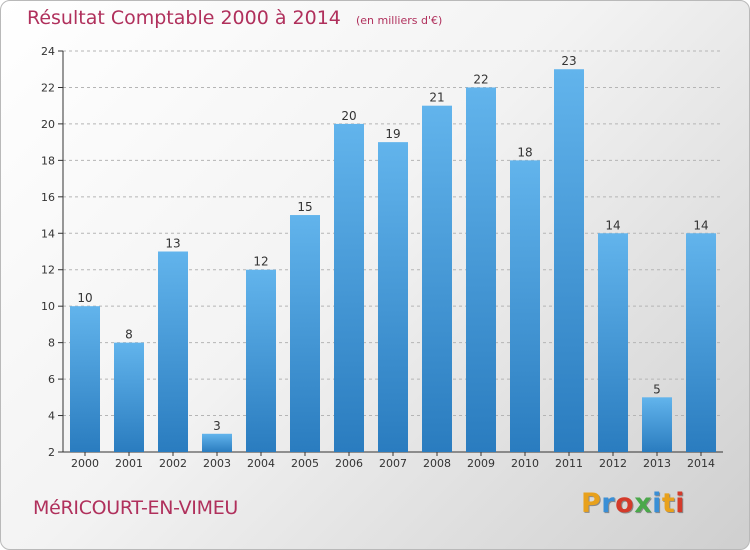 Image resolution: width=750 pixels, height=550 pixels. I want to click on x-tick-label: 2000, so click(85, 463).